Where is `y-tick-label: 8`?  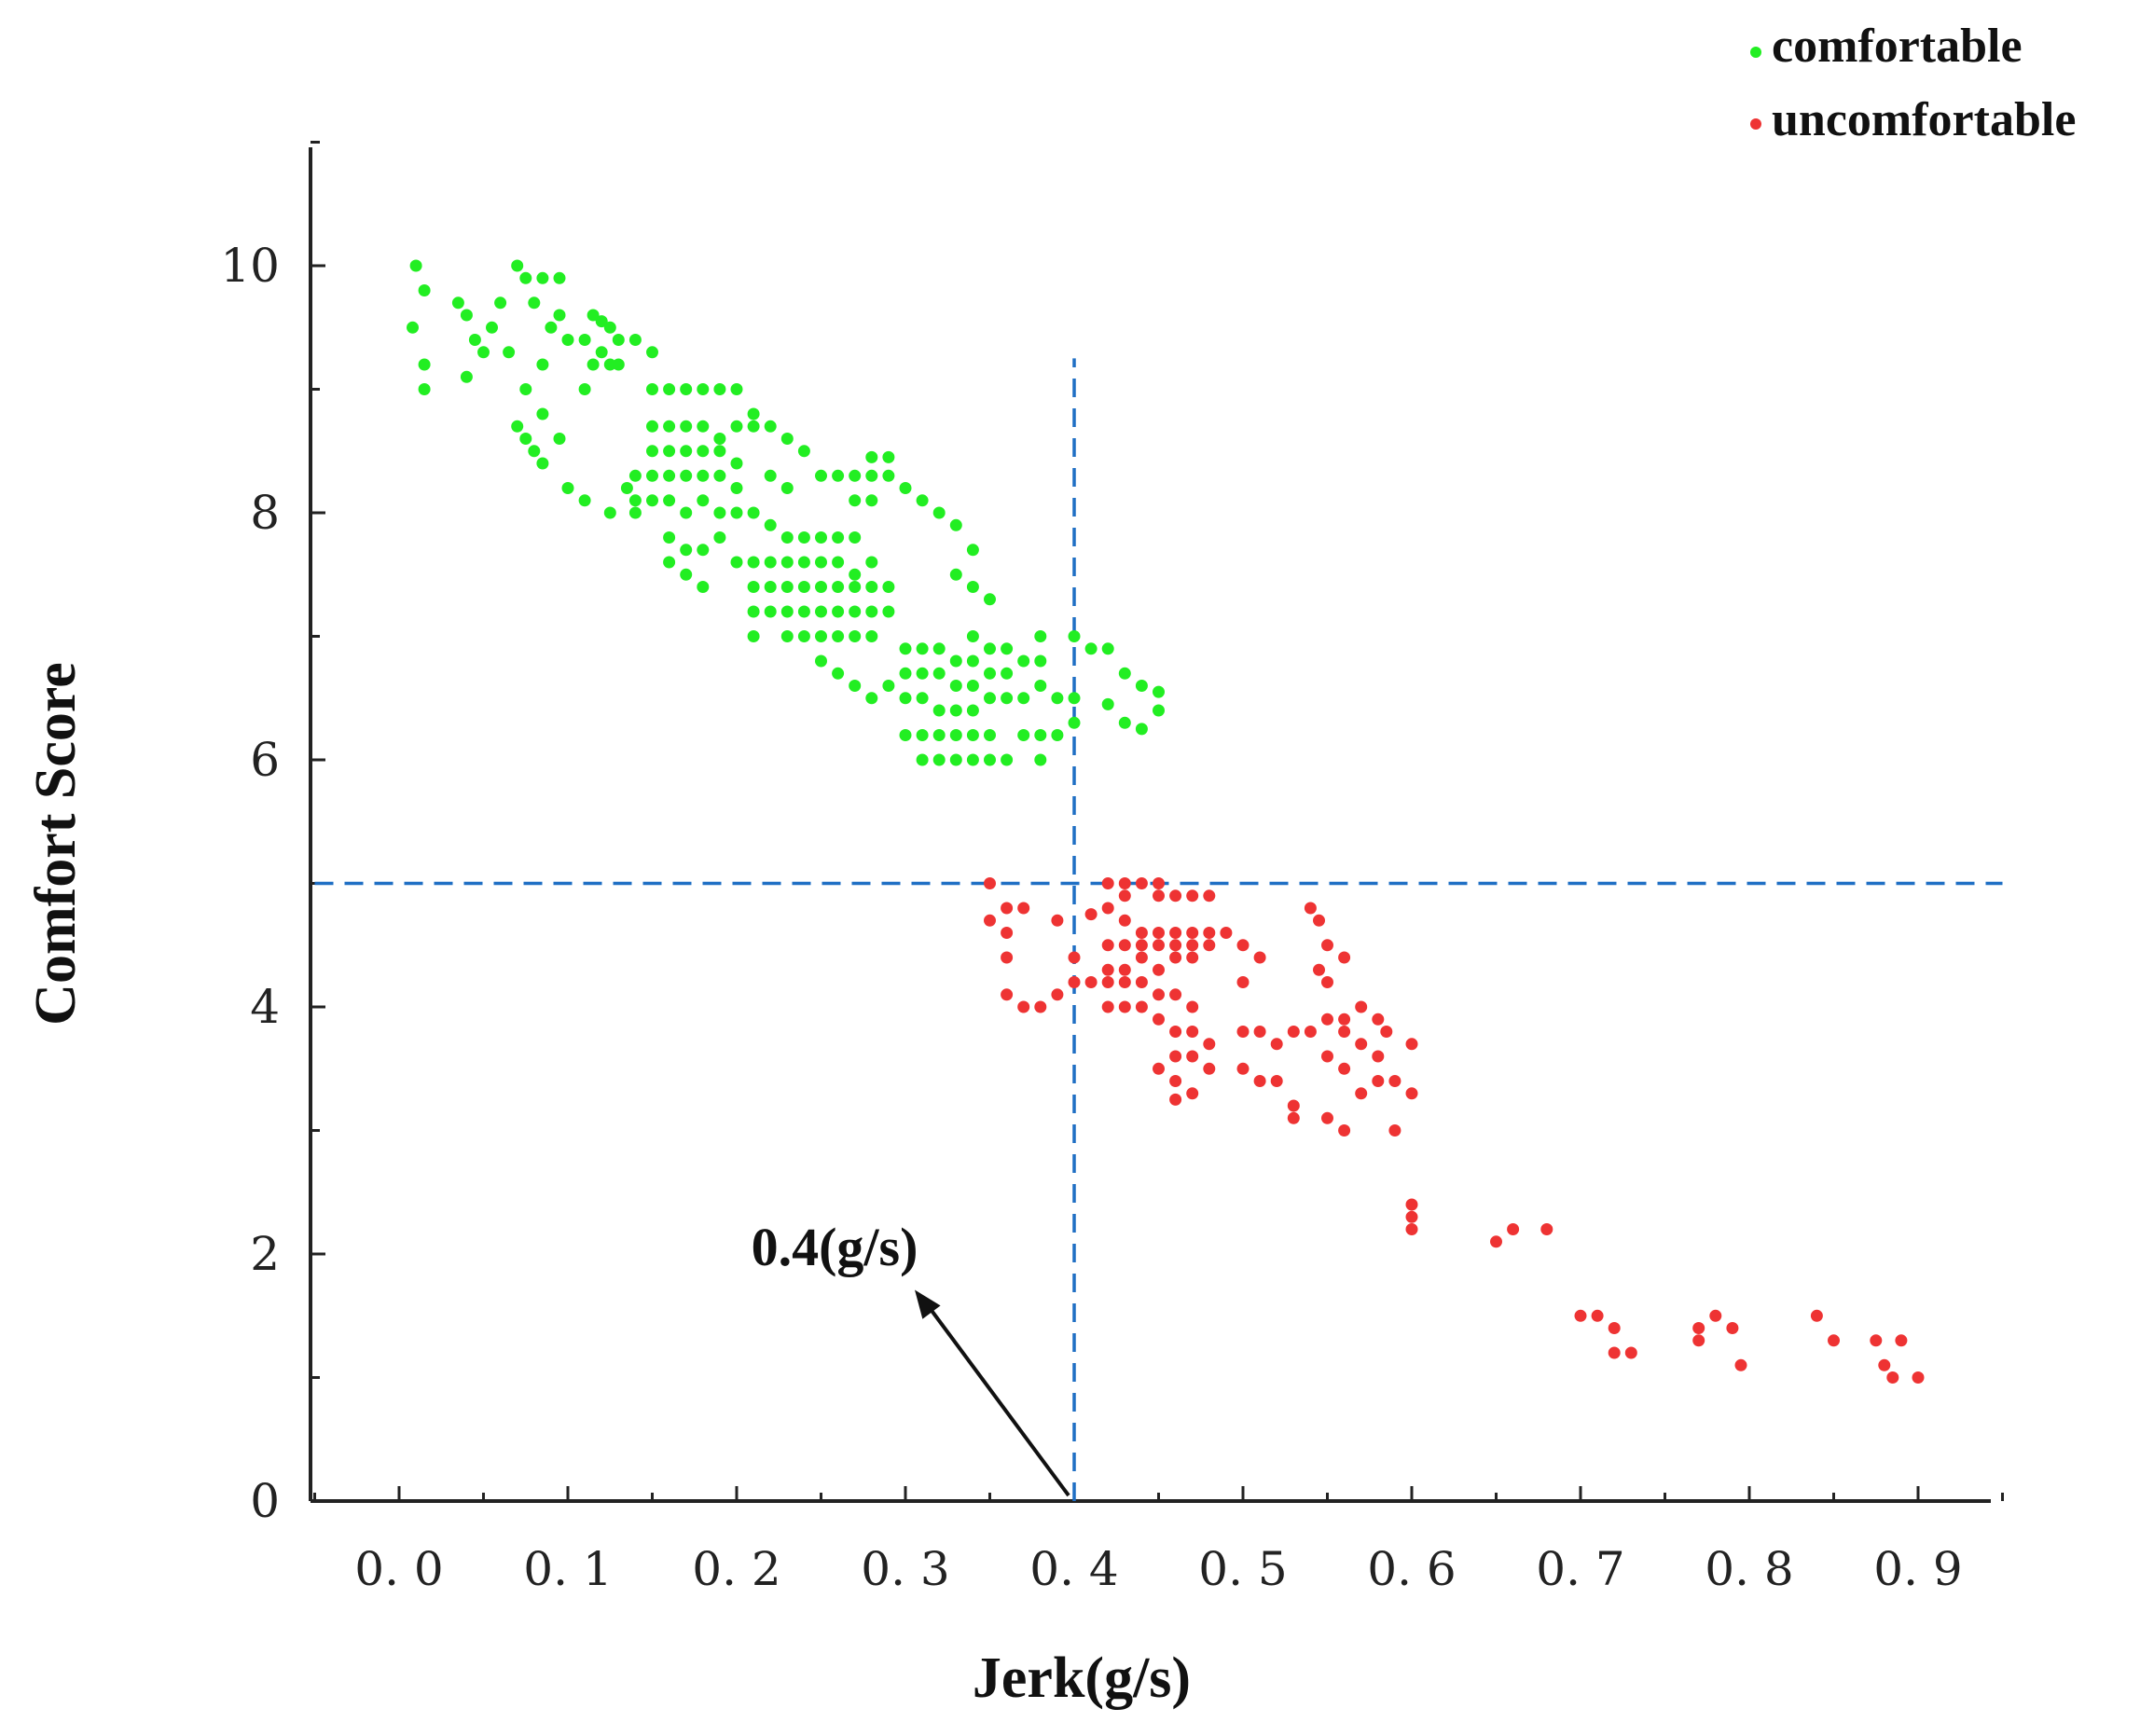 y-tick-label: 8 is located at coordinates (265, 513).